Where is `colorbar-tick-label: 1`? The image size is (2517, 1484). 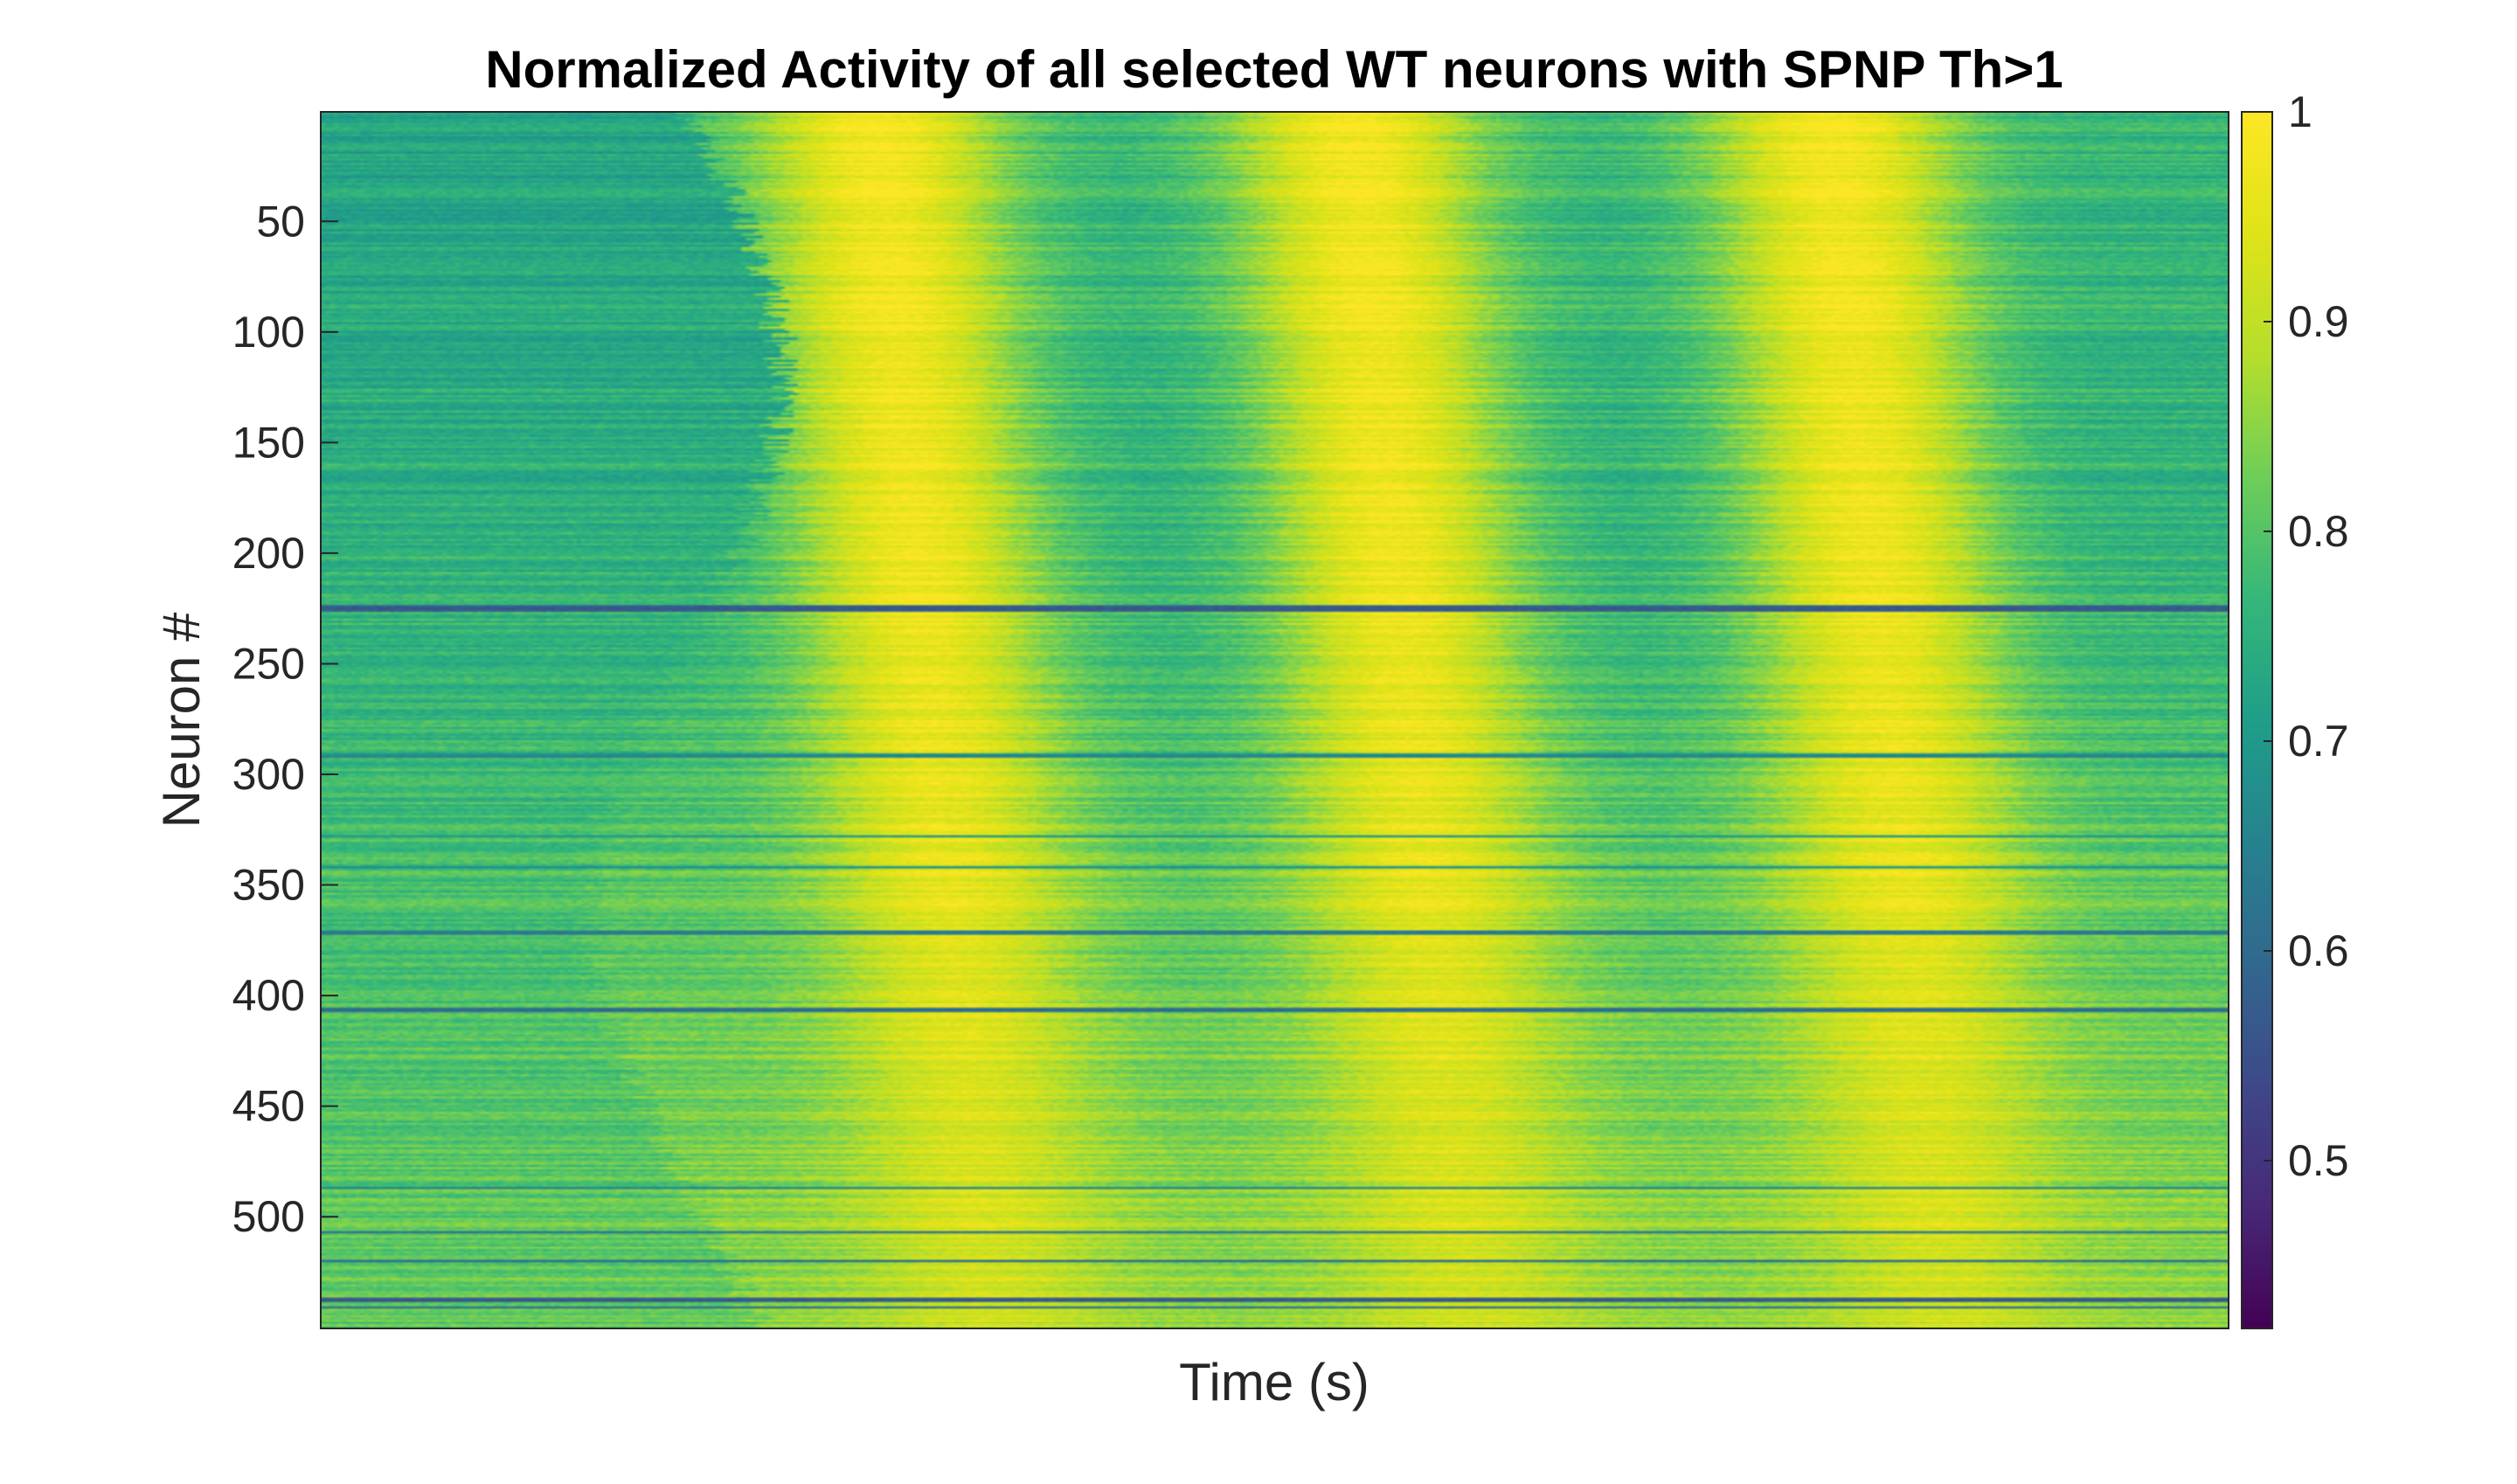
colorbar-tick-label: 1 is located at coordinates (2300, 111).